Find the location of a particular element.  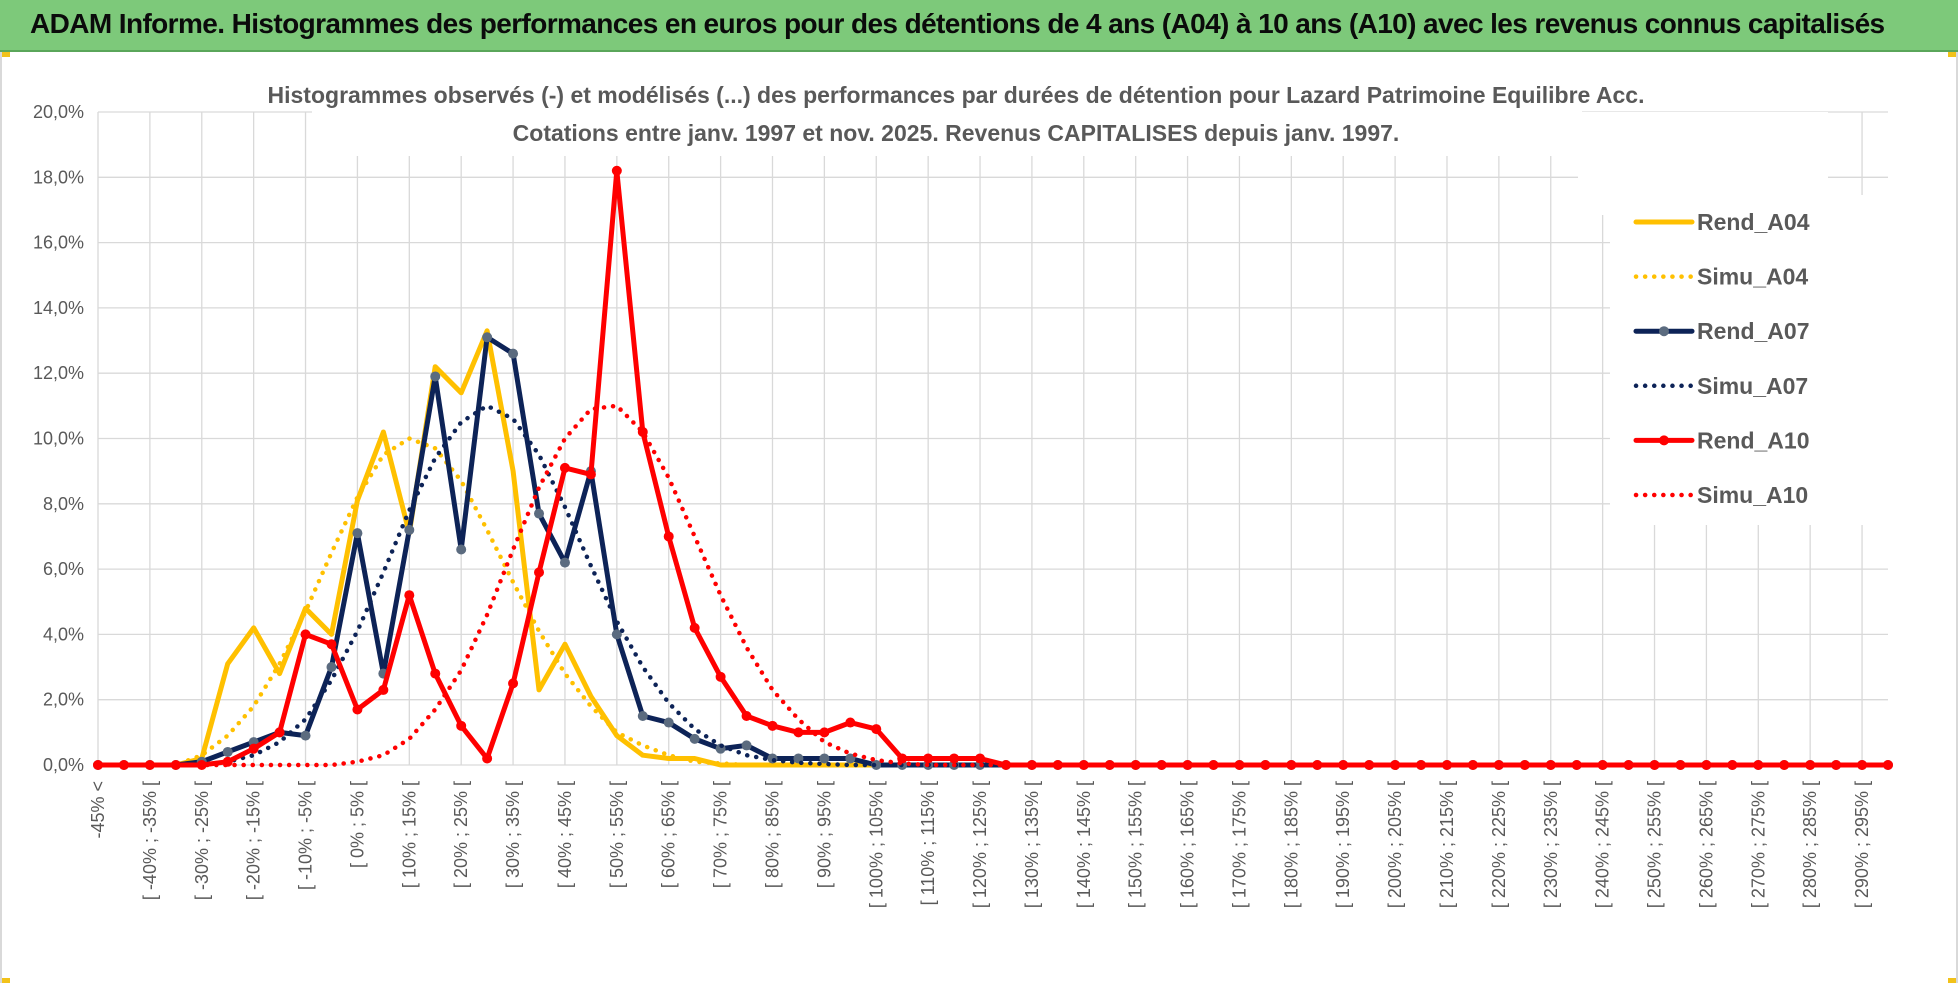

corner-accent-top-left is located at coordinates (5, 54).